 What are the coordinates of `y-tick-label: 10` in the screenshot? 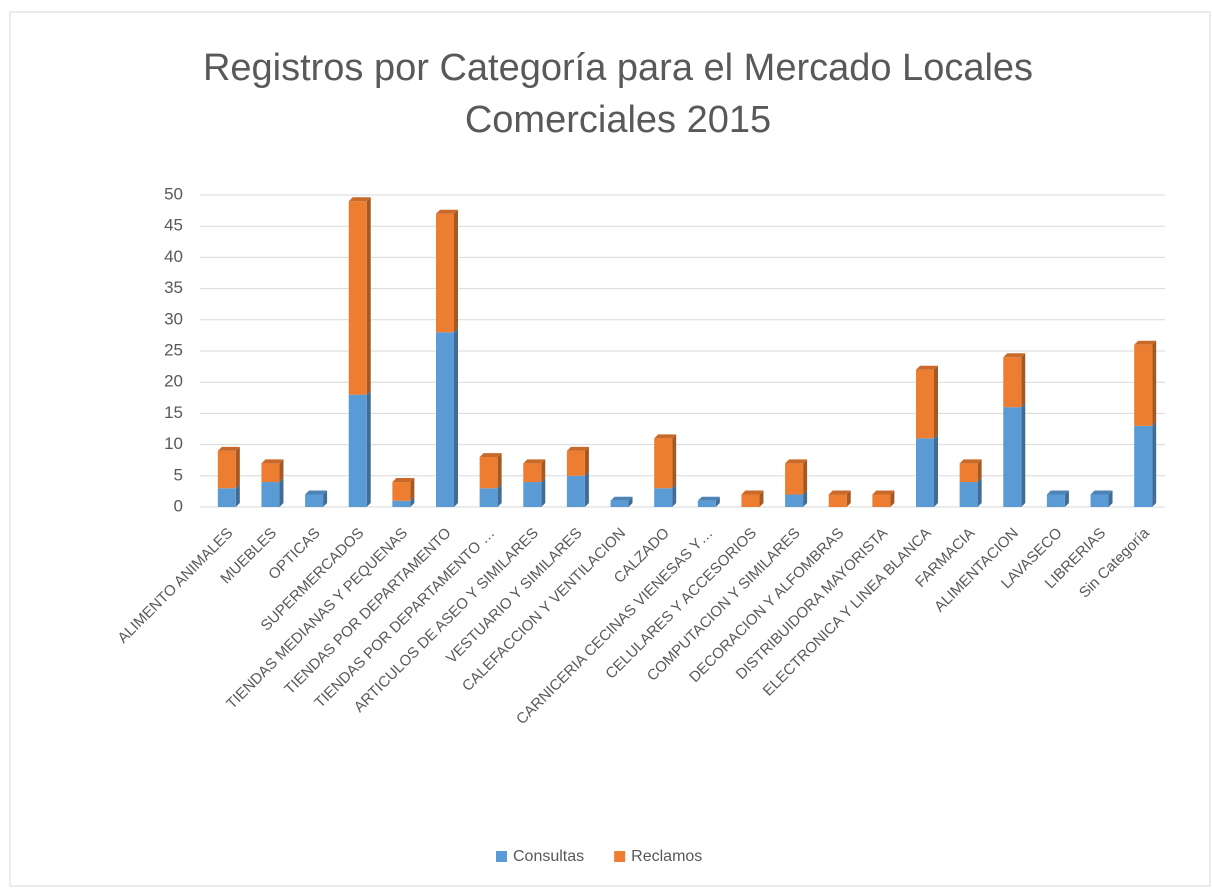 It's located at (173, 443).